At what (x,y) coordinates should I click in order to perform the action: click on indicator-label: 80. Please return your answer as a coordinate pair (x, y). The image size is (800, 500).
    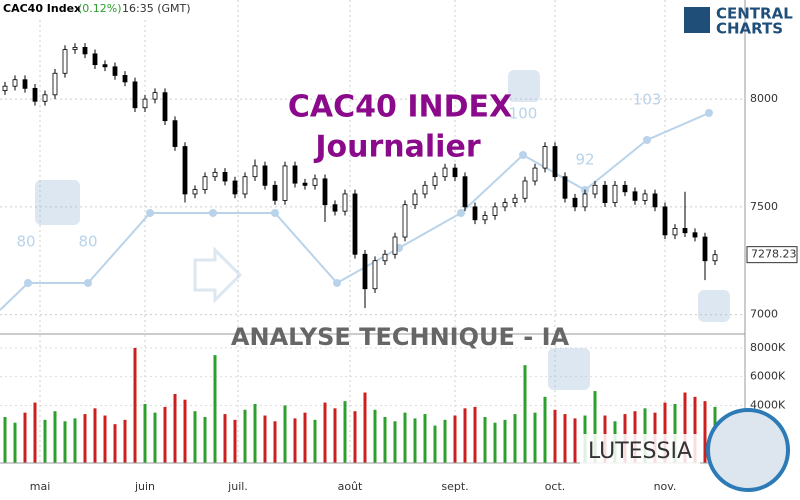
    Looking at the image, I should click on (87, 242).